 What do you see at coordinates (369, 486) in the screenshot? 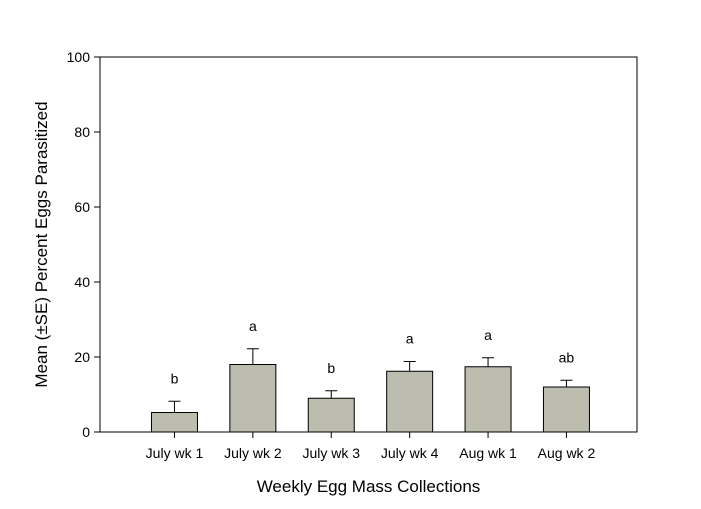
I see `x-axis-title: Weekly Egg Mass Collections` at bounding box center [369, 486].